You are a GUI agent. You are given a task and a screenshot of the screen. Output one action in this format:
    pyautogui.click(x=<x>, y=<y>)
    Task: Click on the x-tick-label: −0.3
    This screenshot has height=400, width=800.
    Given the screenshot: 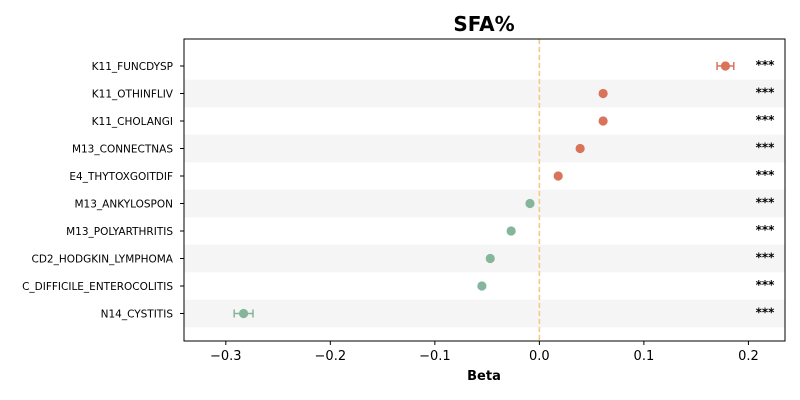 What is the action you would take?
    pyautogui.click(x=226, y=356)
    